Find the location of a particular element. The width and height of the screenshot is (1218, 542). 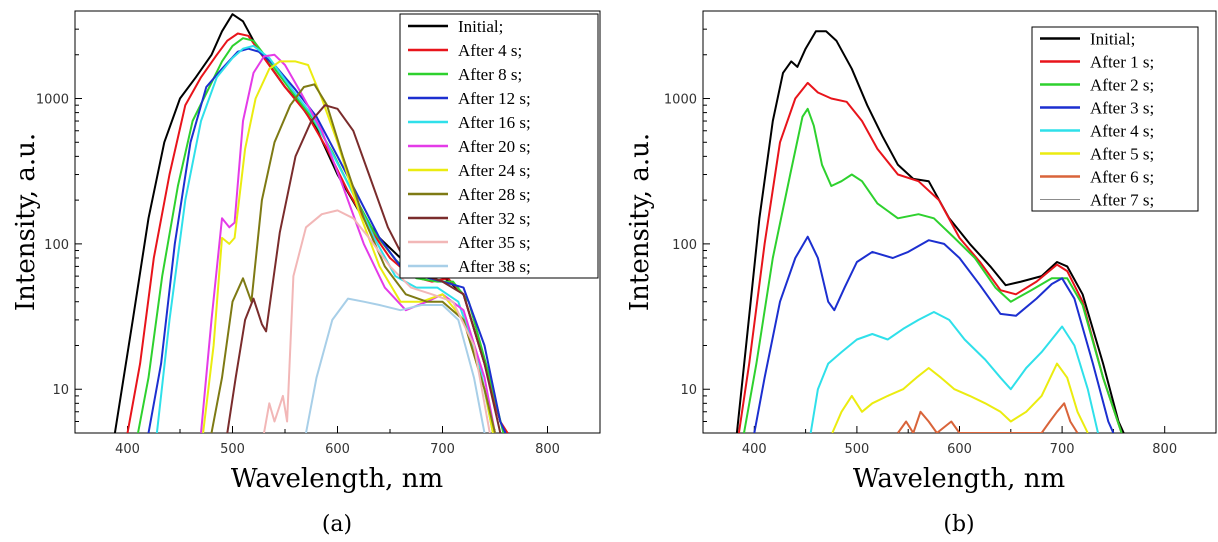

legend-label: After 20 s; is located at coordinates (494, 146).